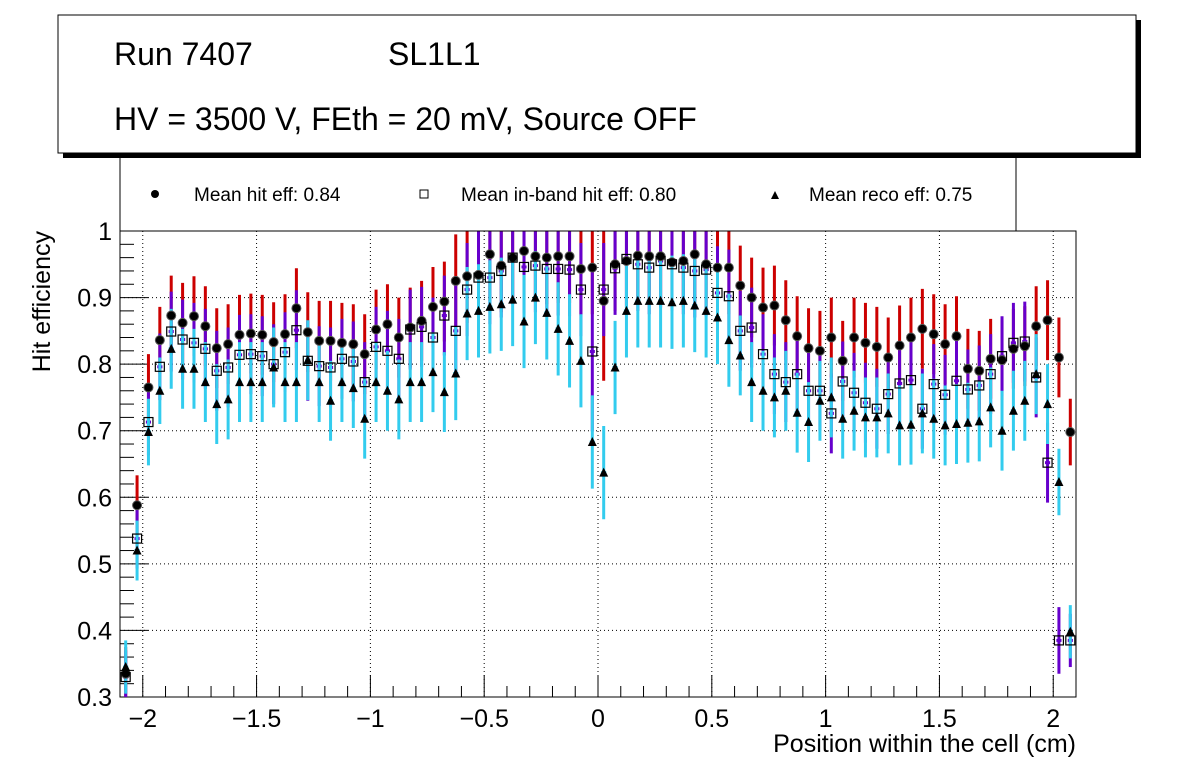 Image resolution: width=1196 pixels, height=772 pixels. Describe the element at coordinates (94, 698) in the screenshot. I see `y-tick-label: 0.3` at that location.